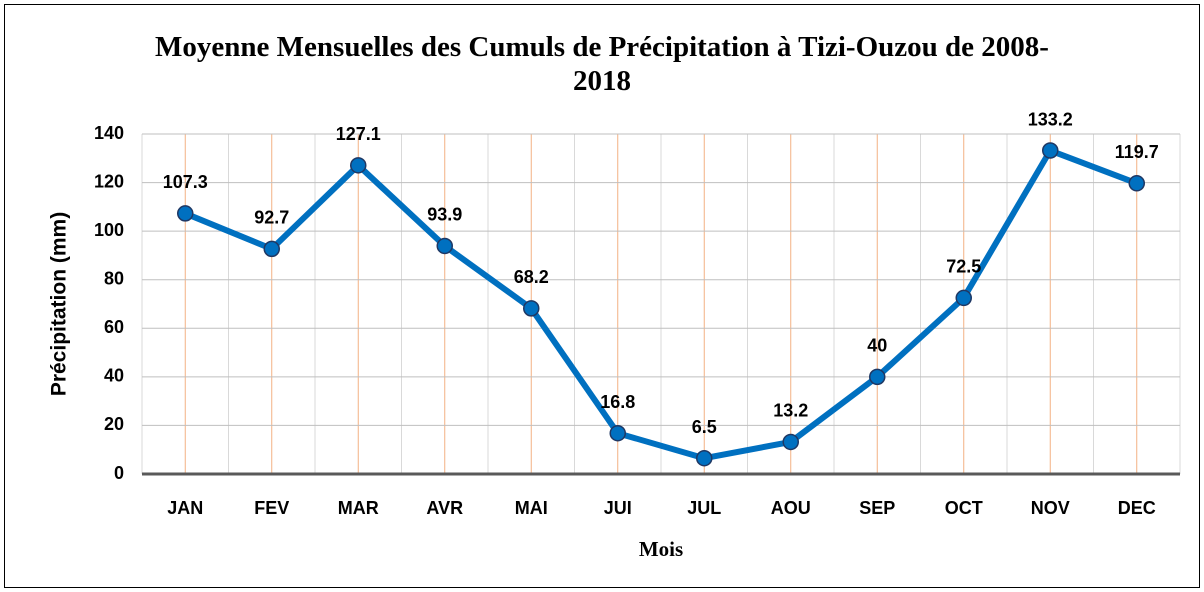 This screenshot has width=1204, height=592. Describe the element at coordinates (185, 508) in the screenshot. I see `x-tick-label: JAN` at that location.